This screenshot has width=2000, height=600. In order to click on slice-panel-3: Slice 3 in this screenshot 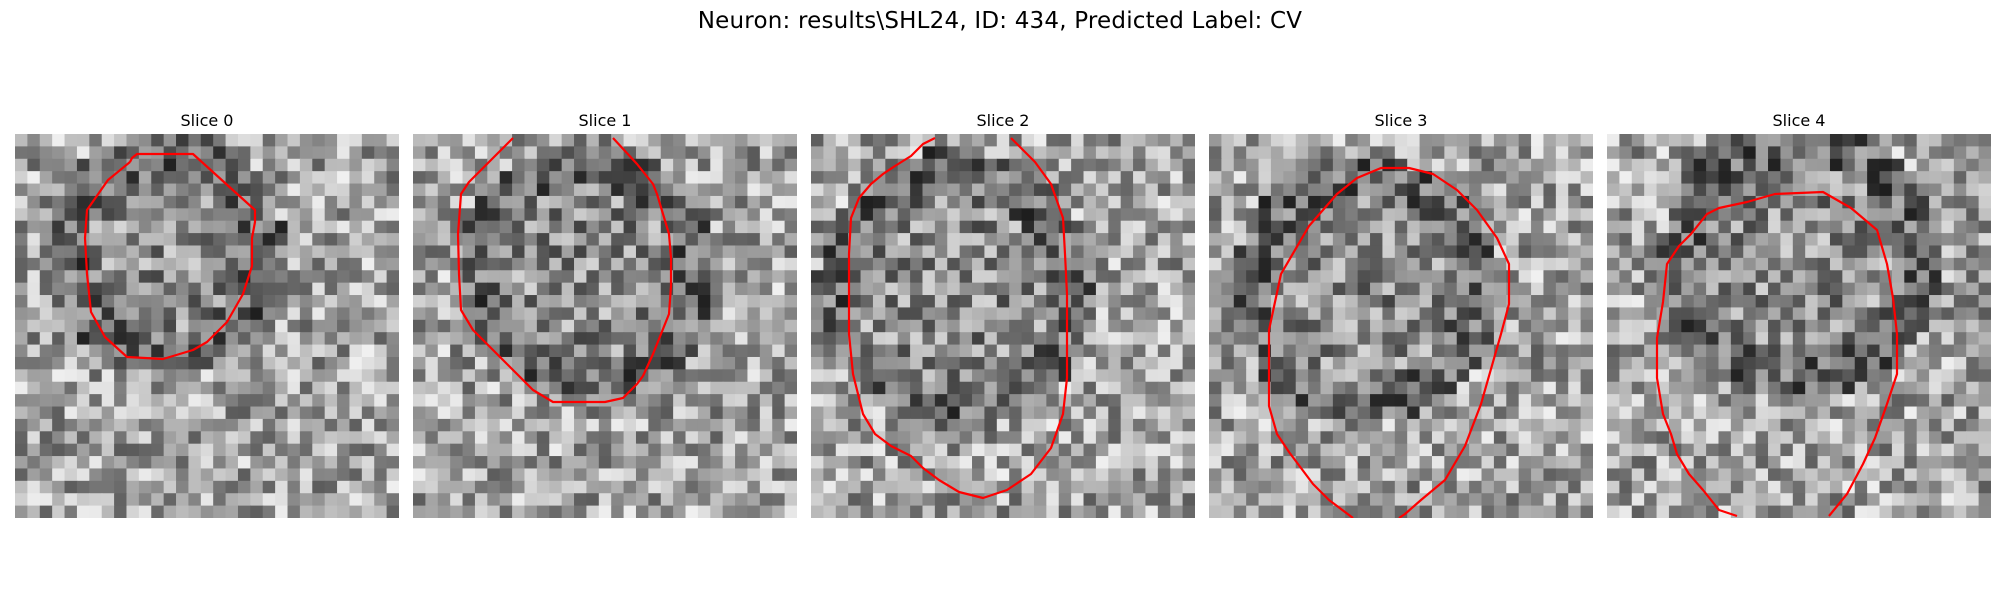, I will do `click(1401, 313)`.